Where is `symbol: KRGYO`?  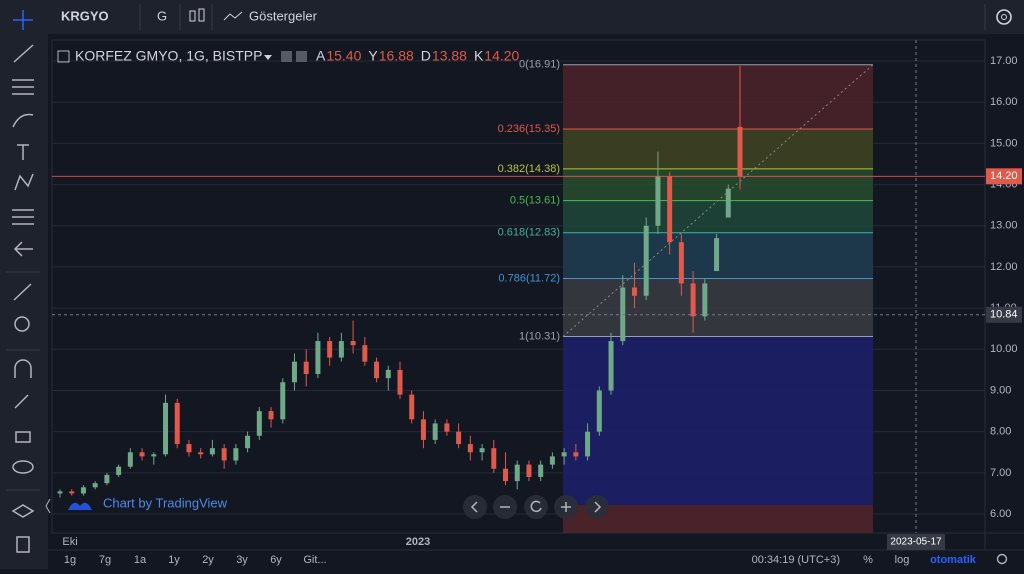
symbol: KRGYO is located at coordinates (85, 15).